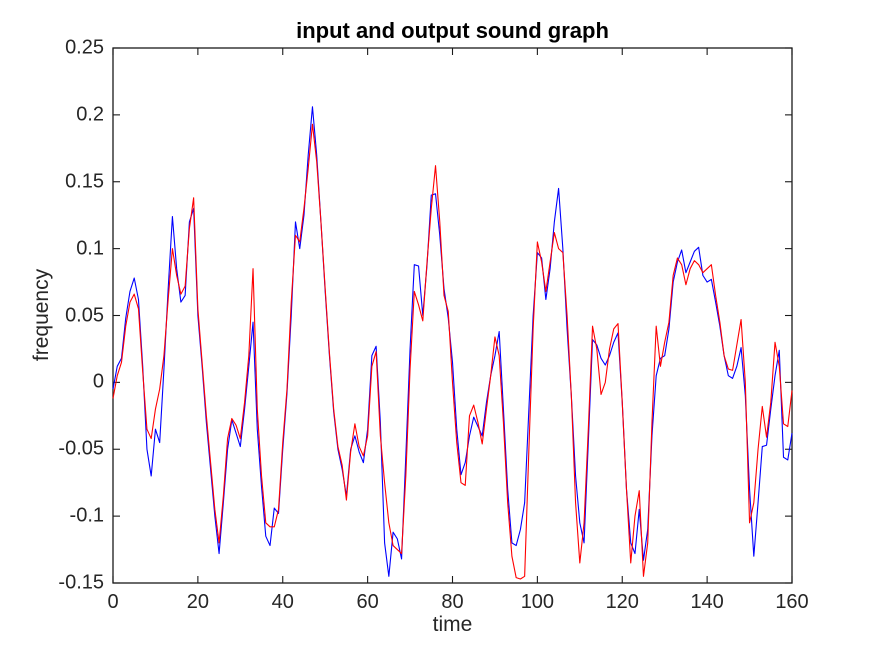 The height and width of the screenshot is (656, 875). Describe the element at coordinates (84, 47) in the screenshot. I see `y-tick-label: 0.25` at that location.